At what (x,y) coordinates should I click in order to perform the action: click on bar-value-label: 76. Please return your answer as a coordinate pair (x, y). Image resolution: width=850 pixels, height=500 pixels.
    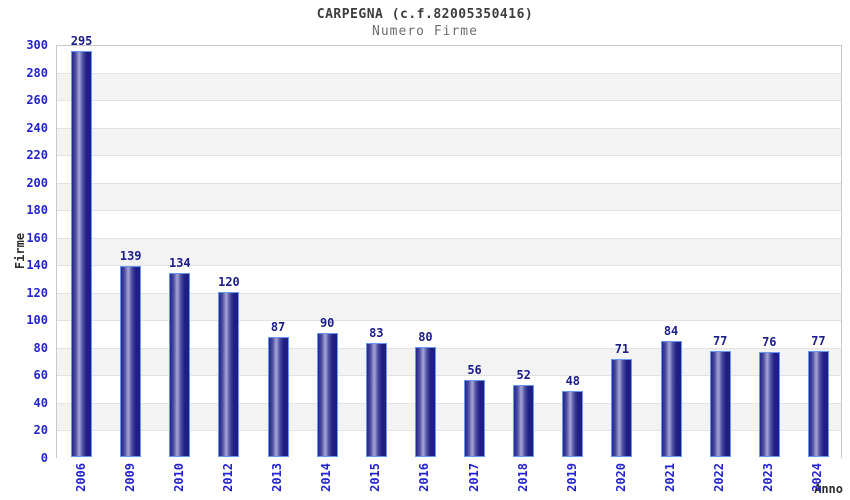
    Looking at the image, I should click on (769, 342).